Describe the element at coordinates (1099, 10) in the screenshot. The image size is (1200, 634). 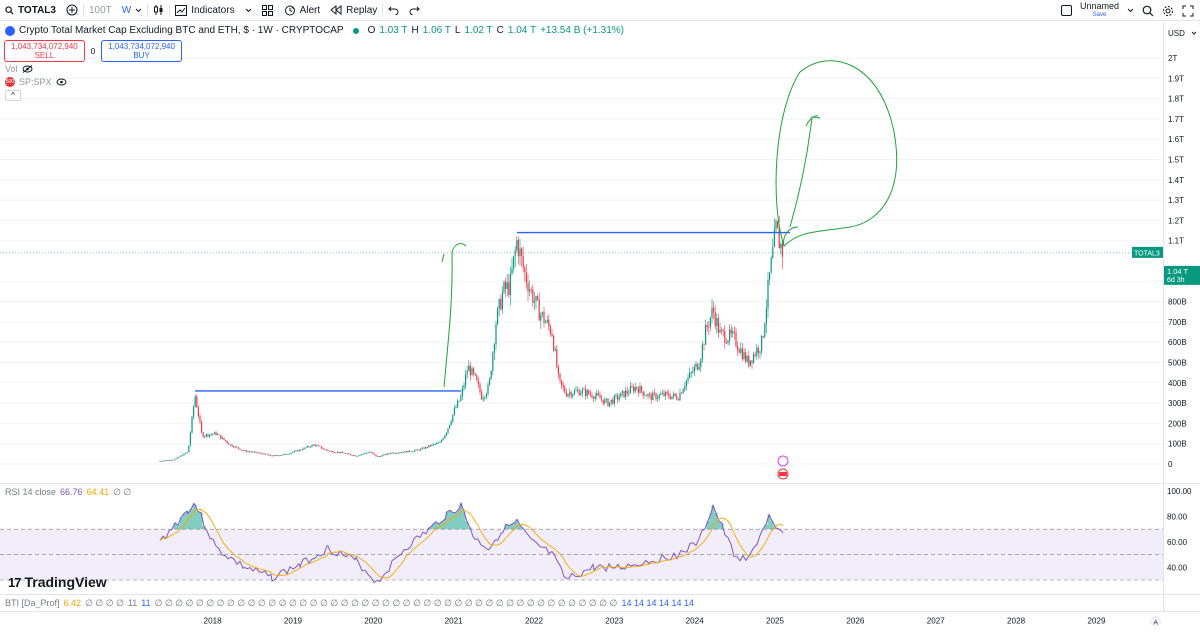
I see `layout-name-button: Unnamed Save` at that location.